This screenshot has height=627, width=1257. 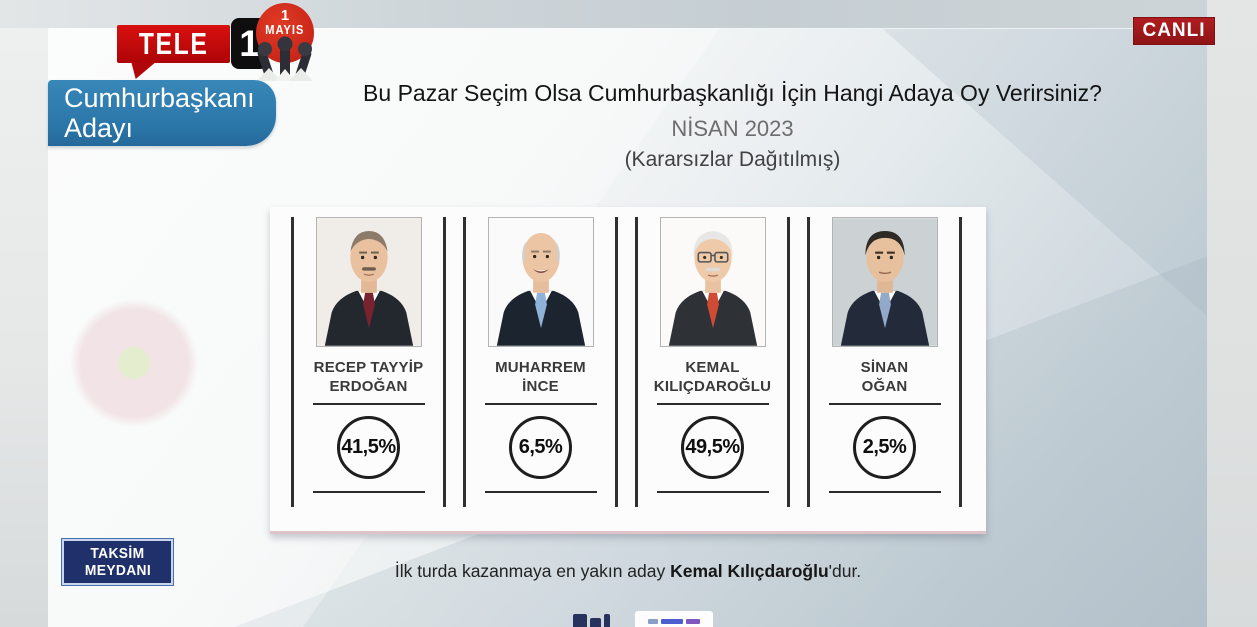 I want to click on candidate-card-kilicdaroglu: KEMAL KILIÇDAROĞLU 49,5%, so click(x=712, y=362).